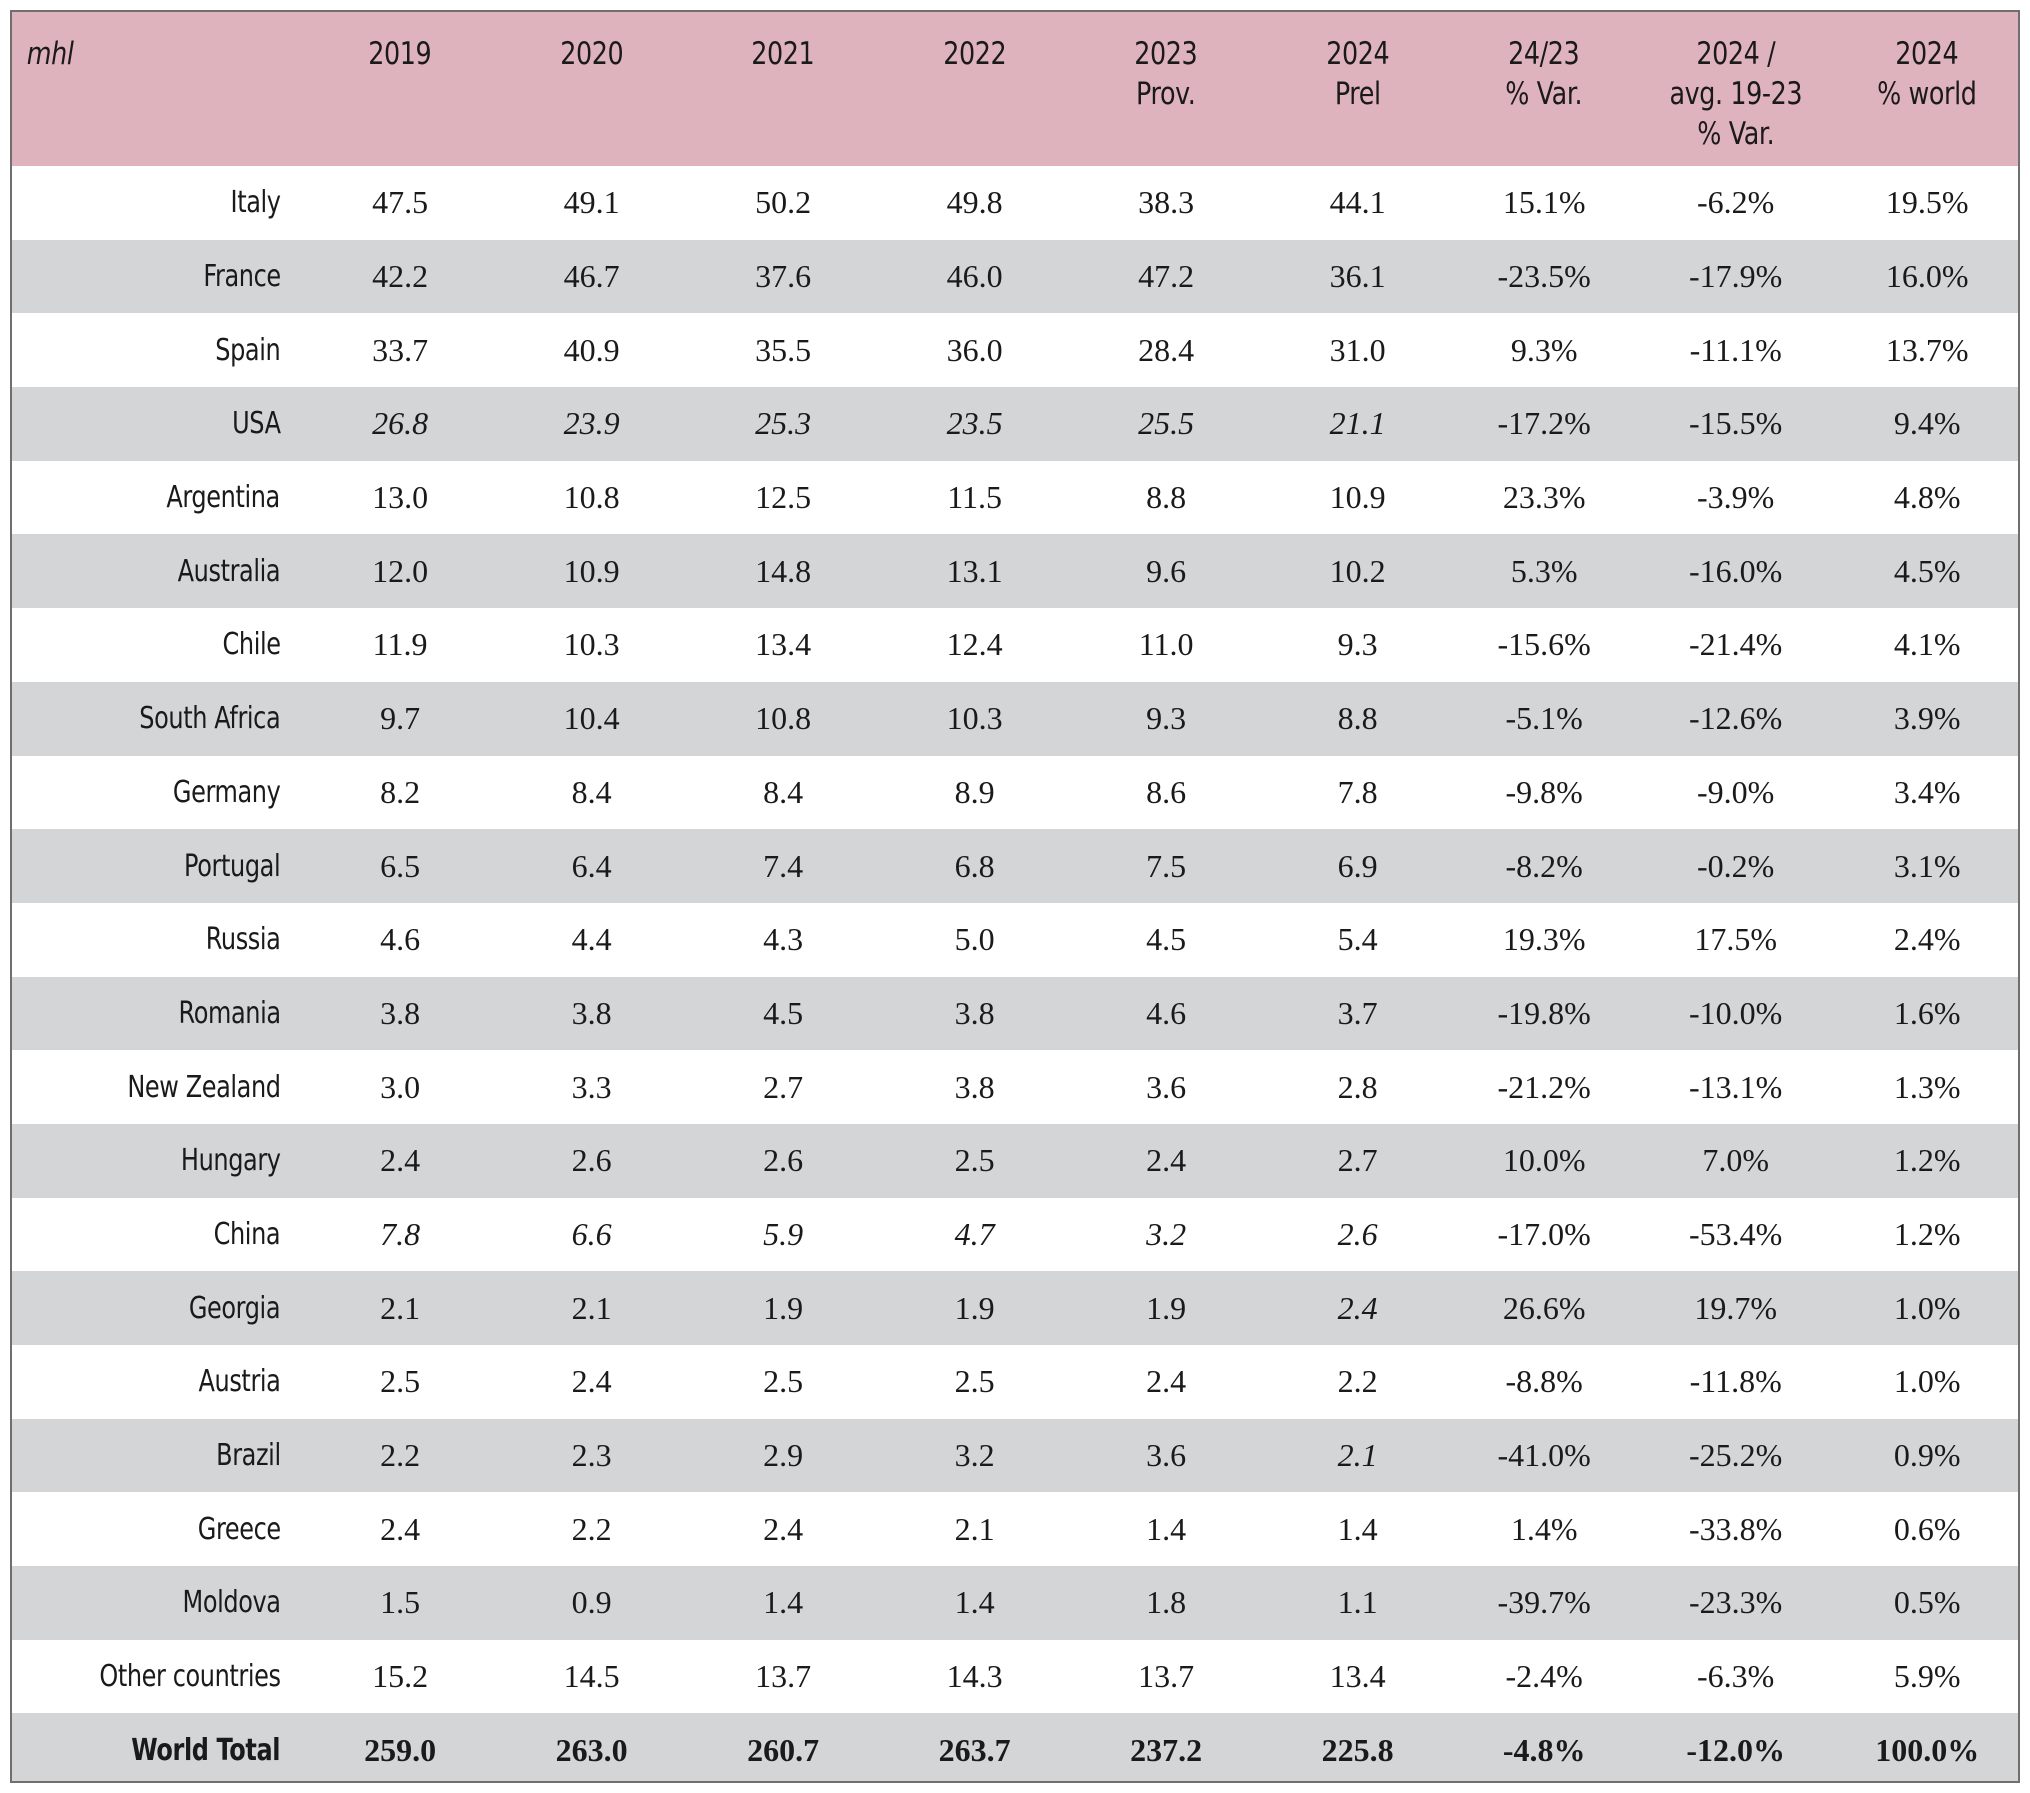 This screenshot has height=1793, width=2030. Describe the element at coordinates (1927, 89) in the screenshot. I see `column-header: 2024 % world` at that location.